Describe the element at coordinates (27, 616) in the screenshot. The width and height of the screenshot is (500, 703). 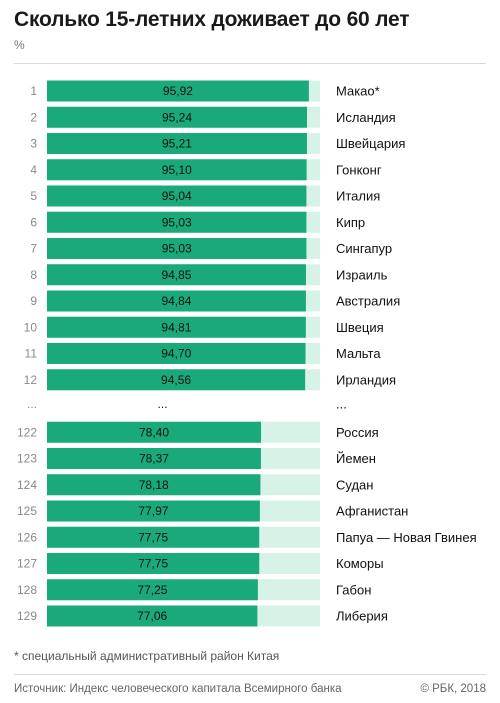
I see `rank-label: 129` at that location.